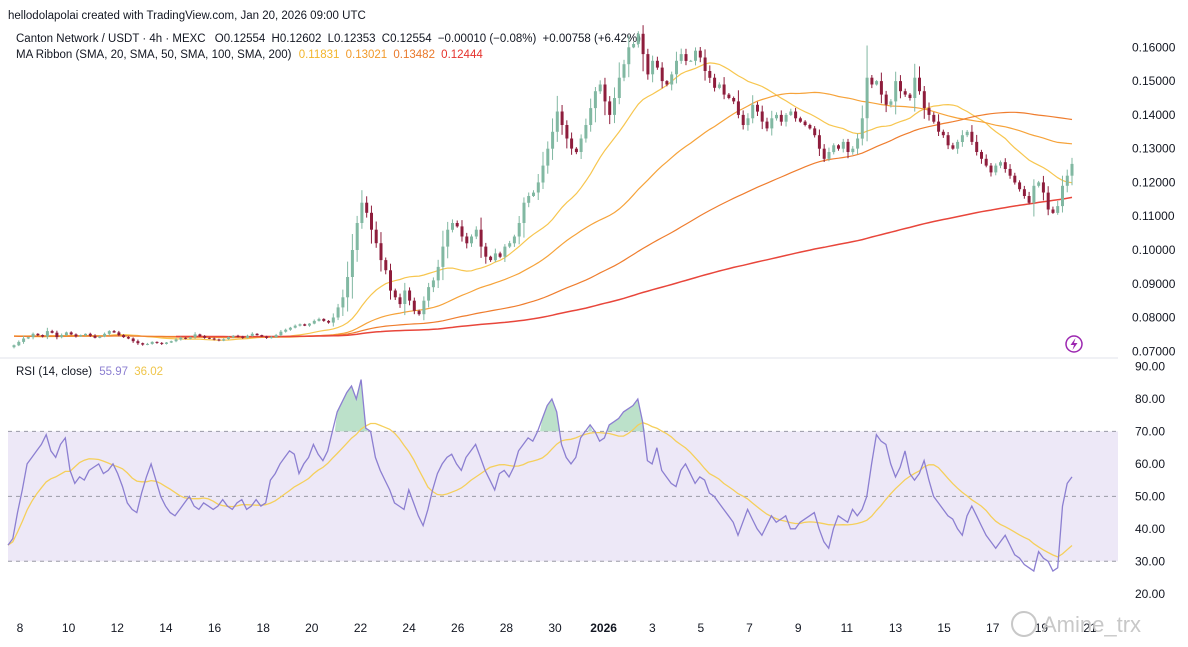  What do you see at coordinates (603, 628) in the screenshot?
I see `time-tick-label: 2026` at bounding box center [603, 628].